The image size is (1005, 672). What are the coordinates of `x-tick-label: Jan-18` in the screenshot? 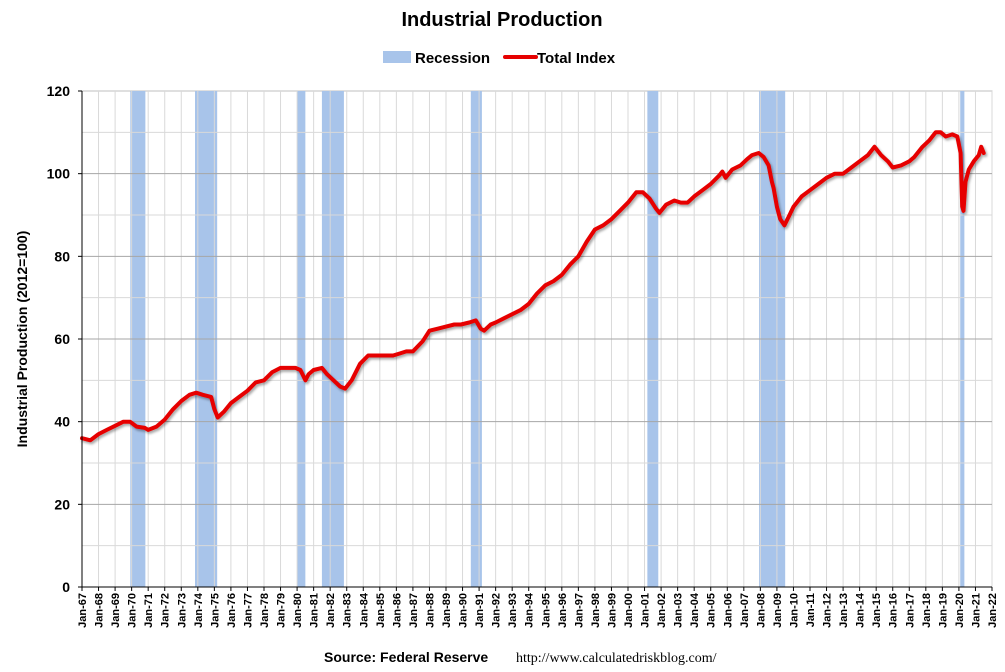 It's located at (927, 610).